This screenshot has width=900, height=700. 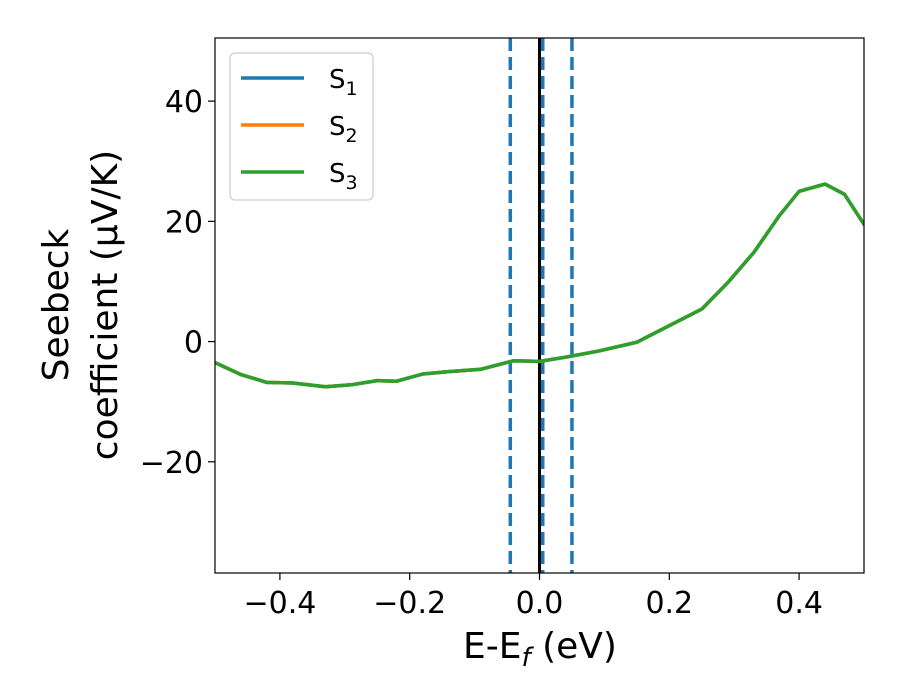 What do you see at coordinates (105, 305) in the screenshot?
I see `y-axis-label-line2: coefficient (μV/K)` at bounding box center [105, 305].